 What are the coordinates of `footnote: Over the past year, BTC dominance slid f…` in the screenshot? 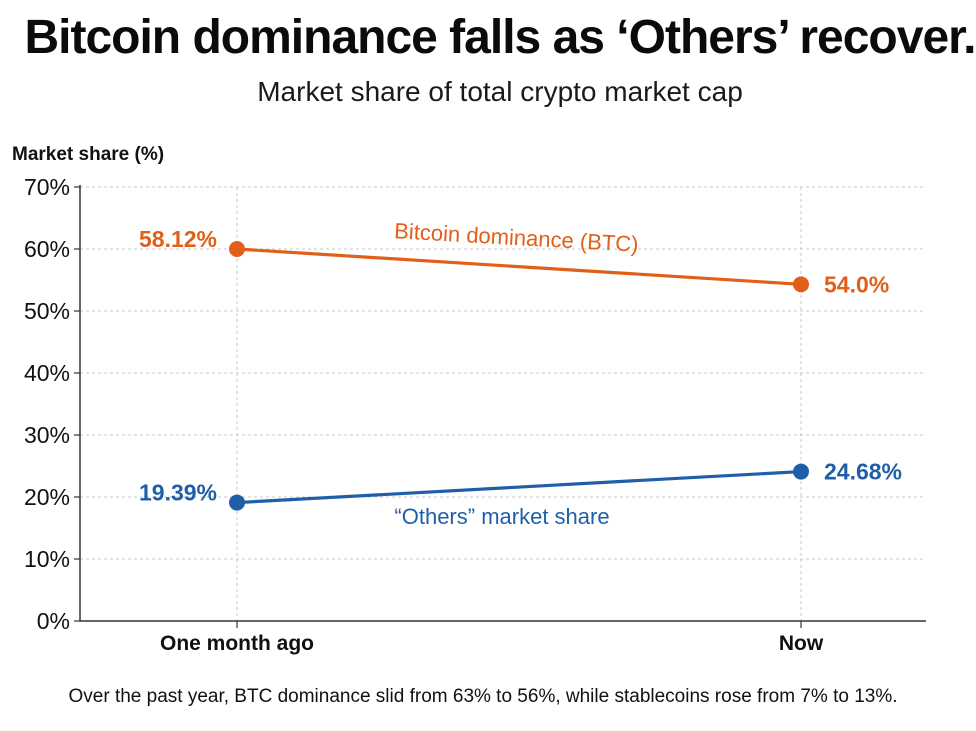 It's located at (483, 696).